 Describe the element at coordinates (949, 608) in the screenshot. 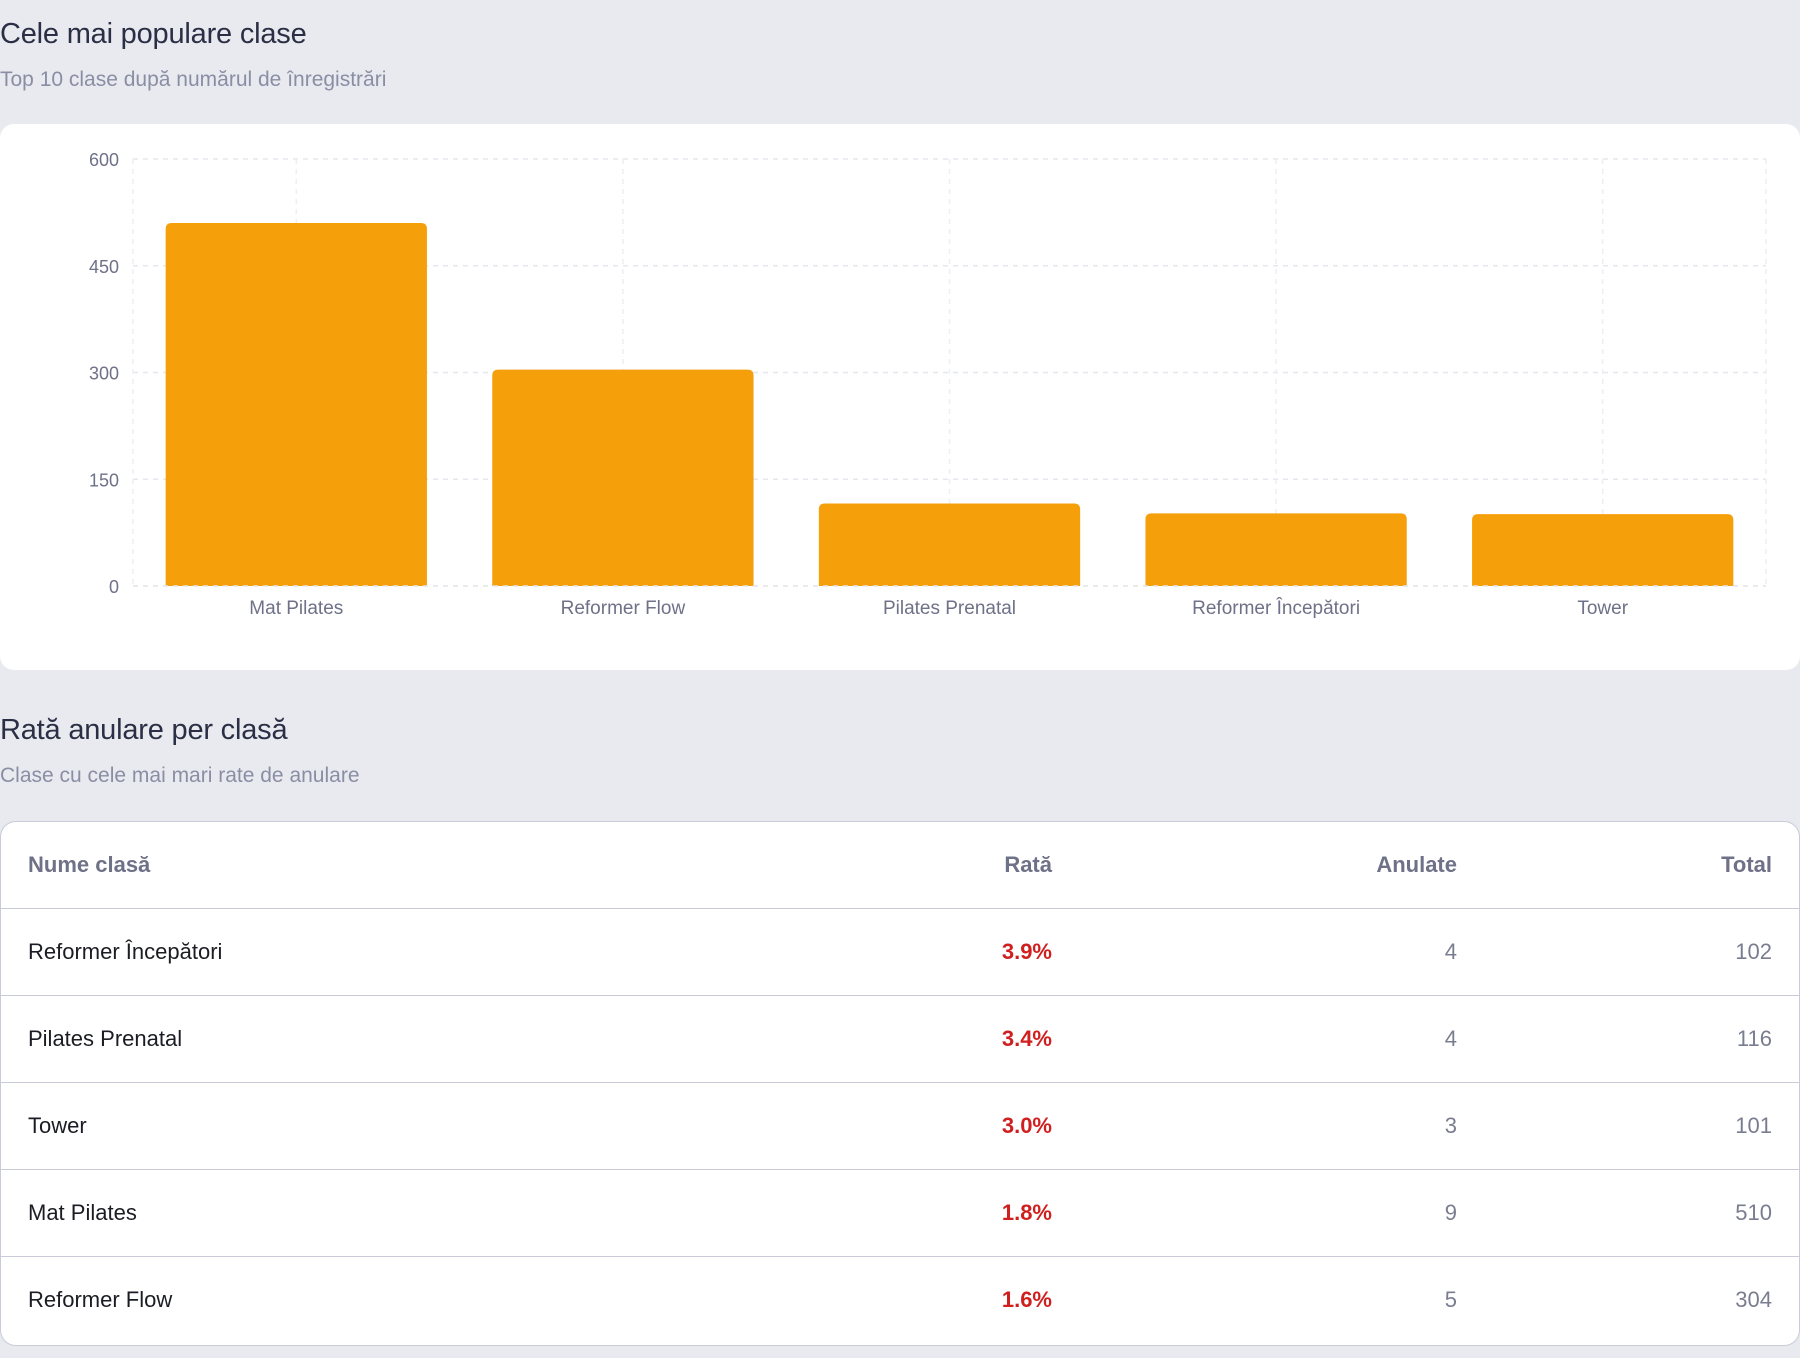

I see `x-tick-label: Pilates Prenatal` at that location.